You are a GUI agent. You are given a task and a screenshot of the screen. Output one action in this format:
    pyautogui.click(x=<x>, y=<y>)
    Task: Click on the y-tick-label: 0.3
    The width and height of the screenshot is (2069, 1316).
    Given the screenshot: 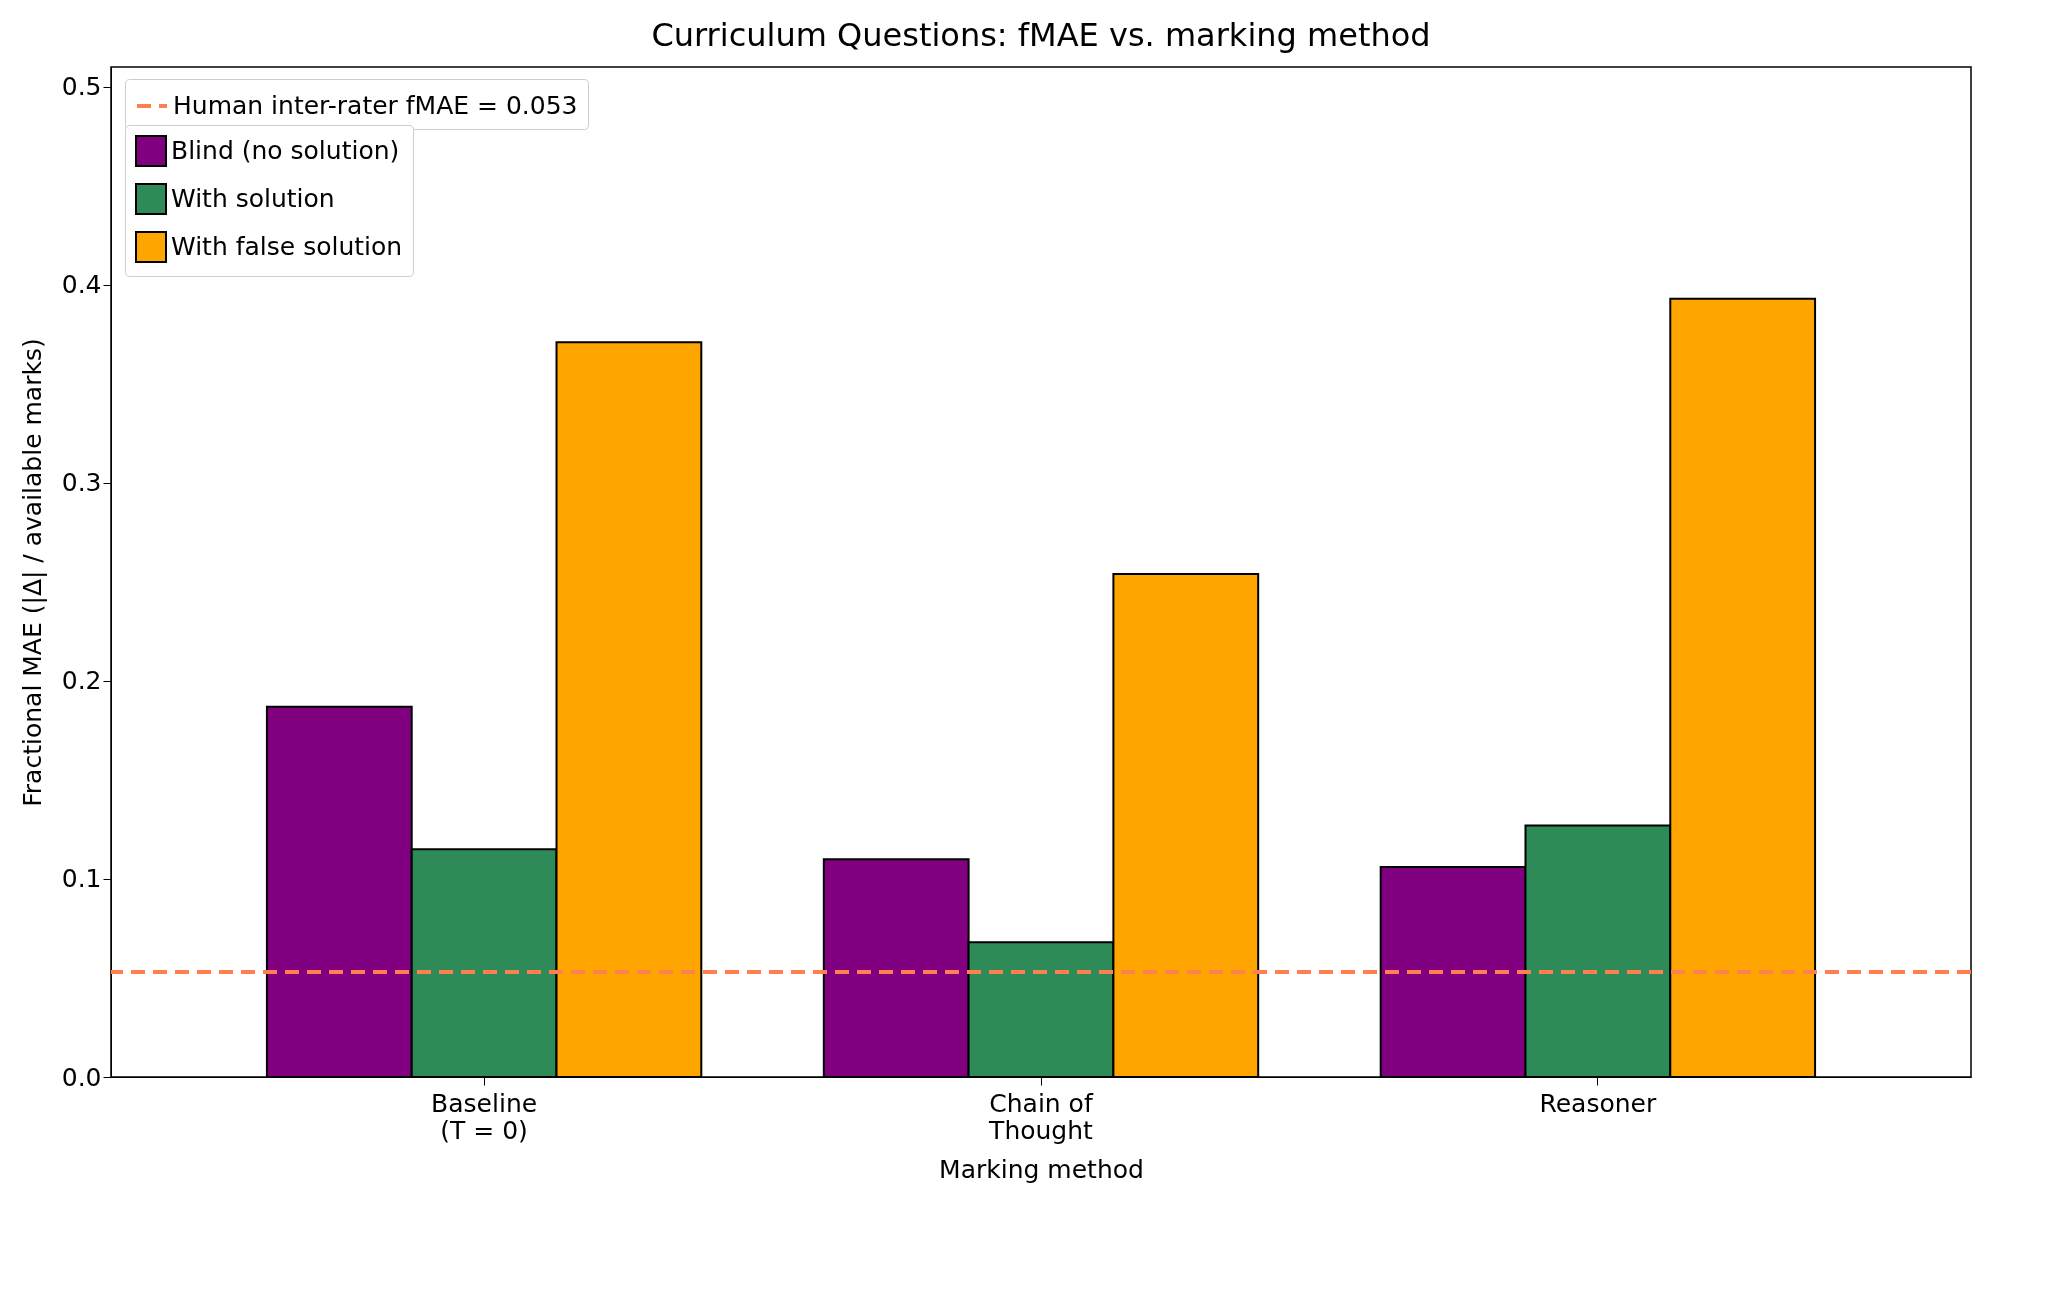 What is the action you would take?
    pyautogui.click(x=81, y=483)
    